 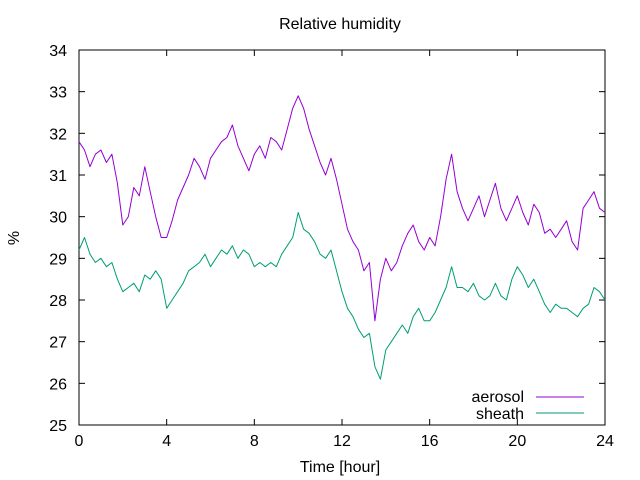 I want to click on y-tick-label: 30, so click(x=58, y=218).